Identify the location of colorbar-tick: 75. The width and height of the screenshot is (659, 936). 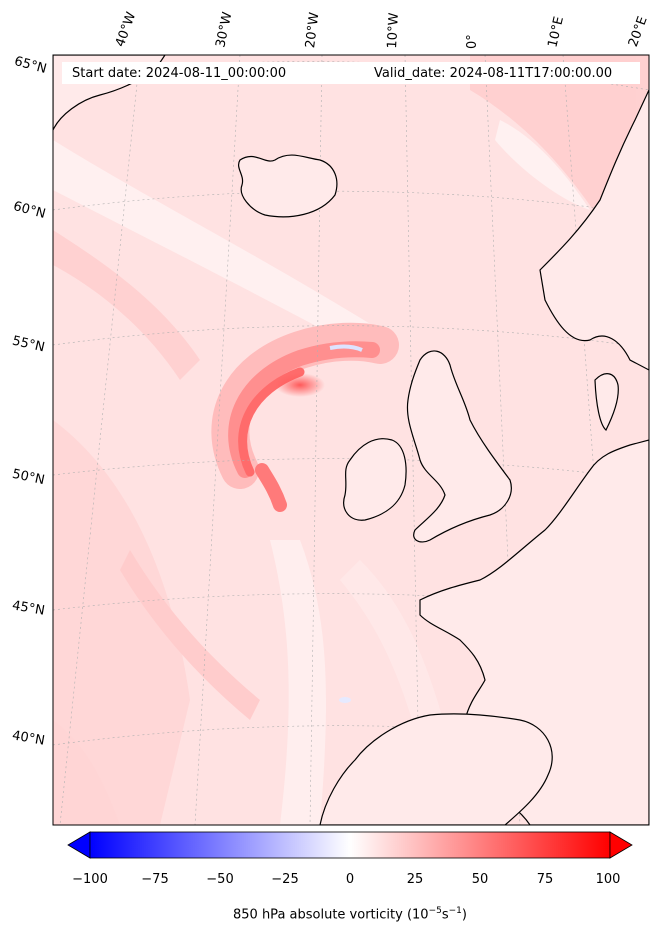
(545, 879).